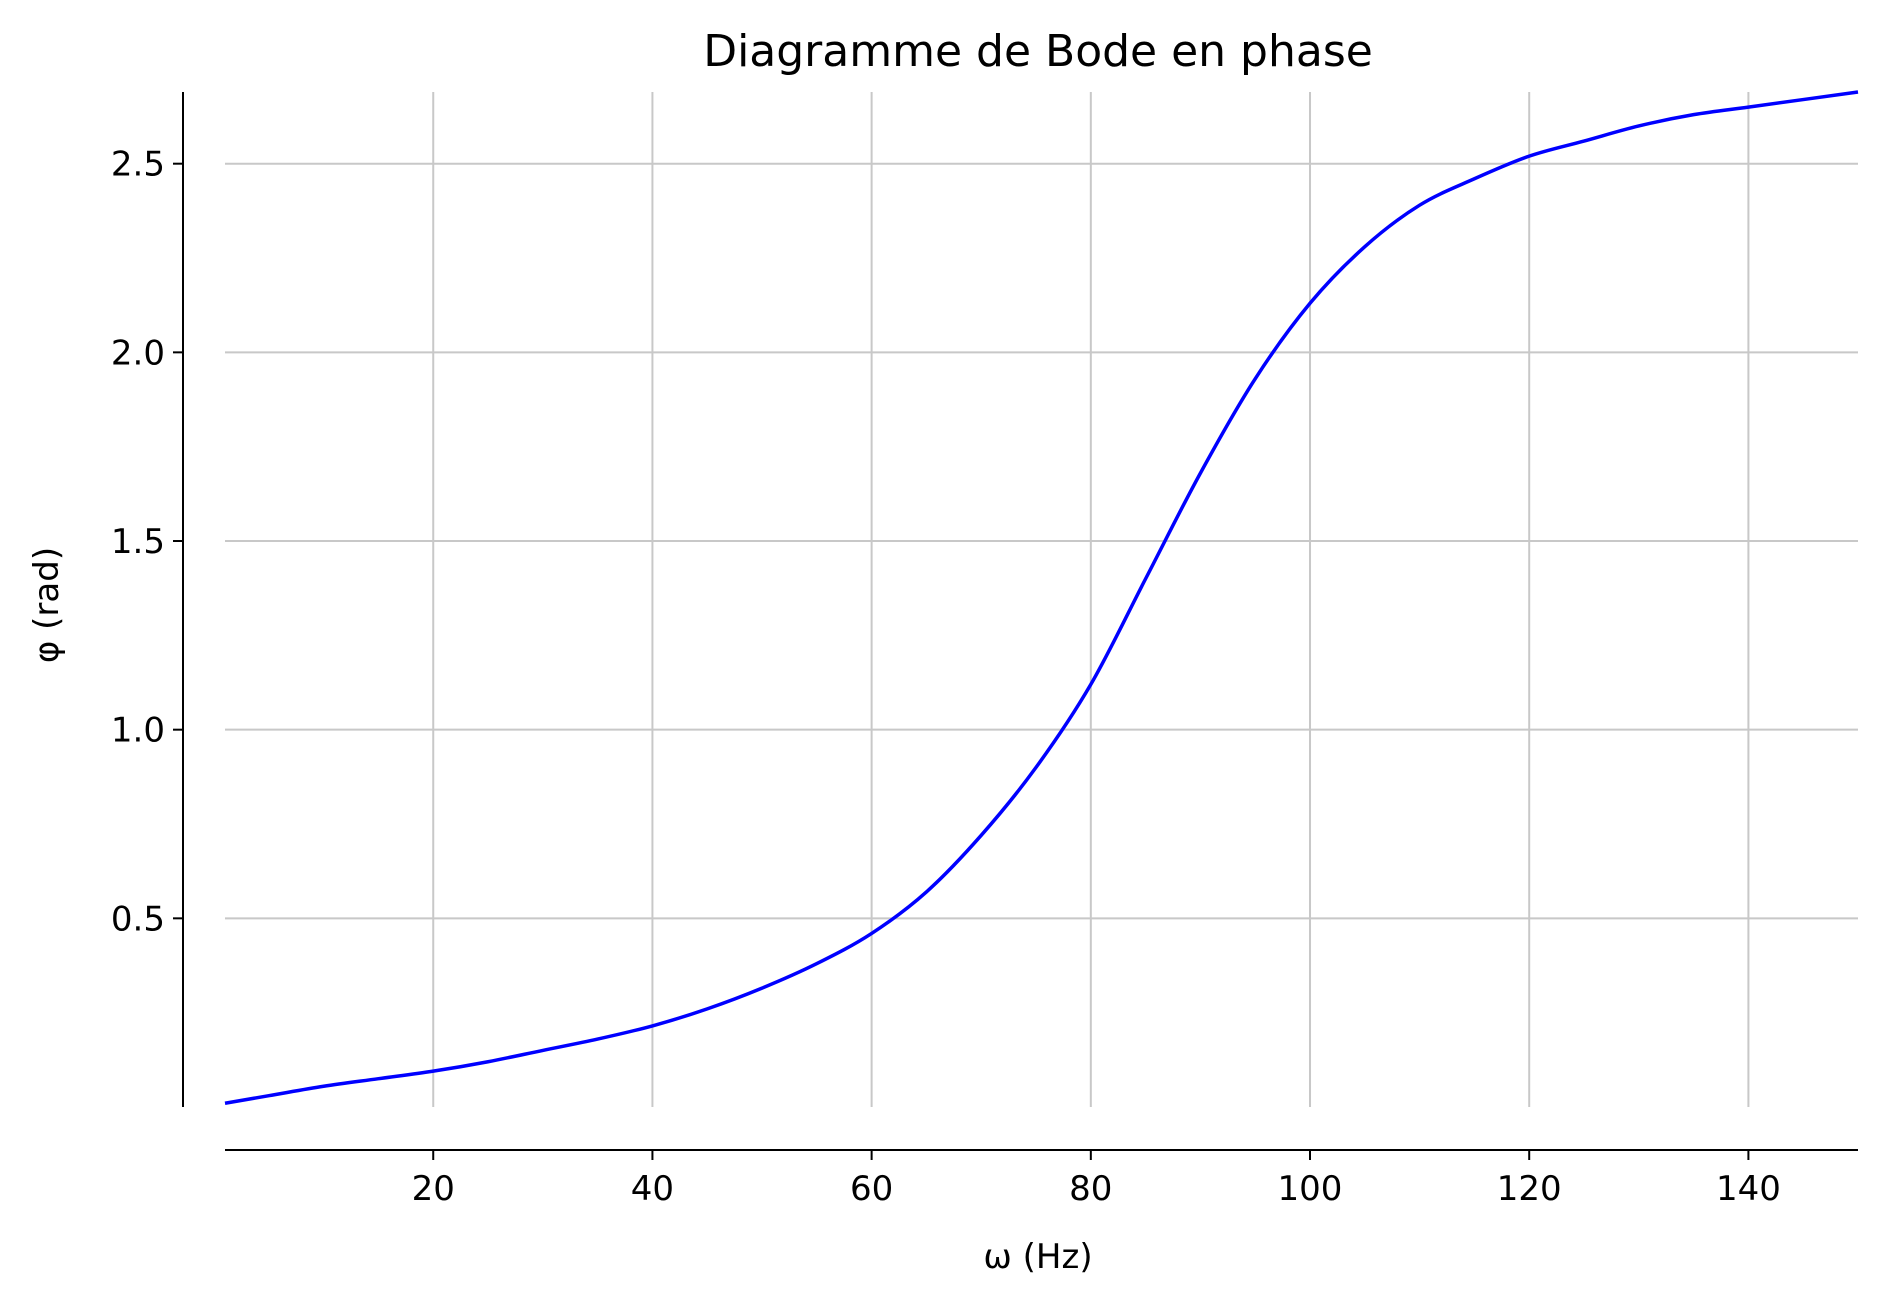 This screenshot has height=1306, width=1881. What do you see at coordinates (138, 919) in the screenshot?
I see `y-tick-label: 0.5` at bounding box center [138, 919].